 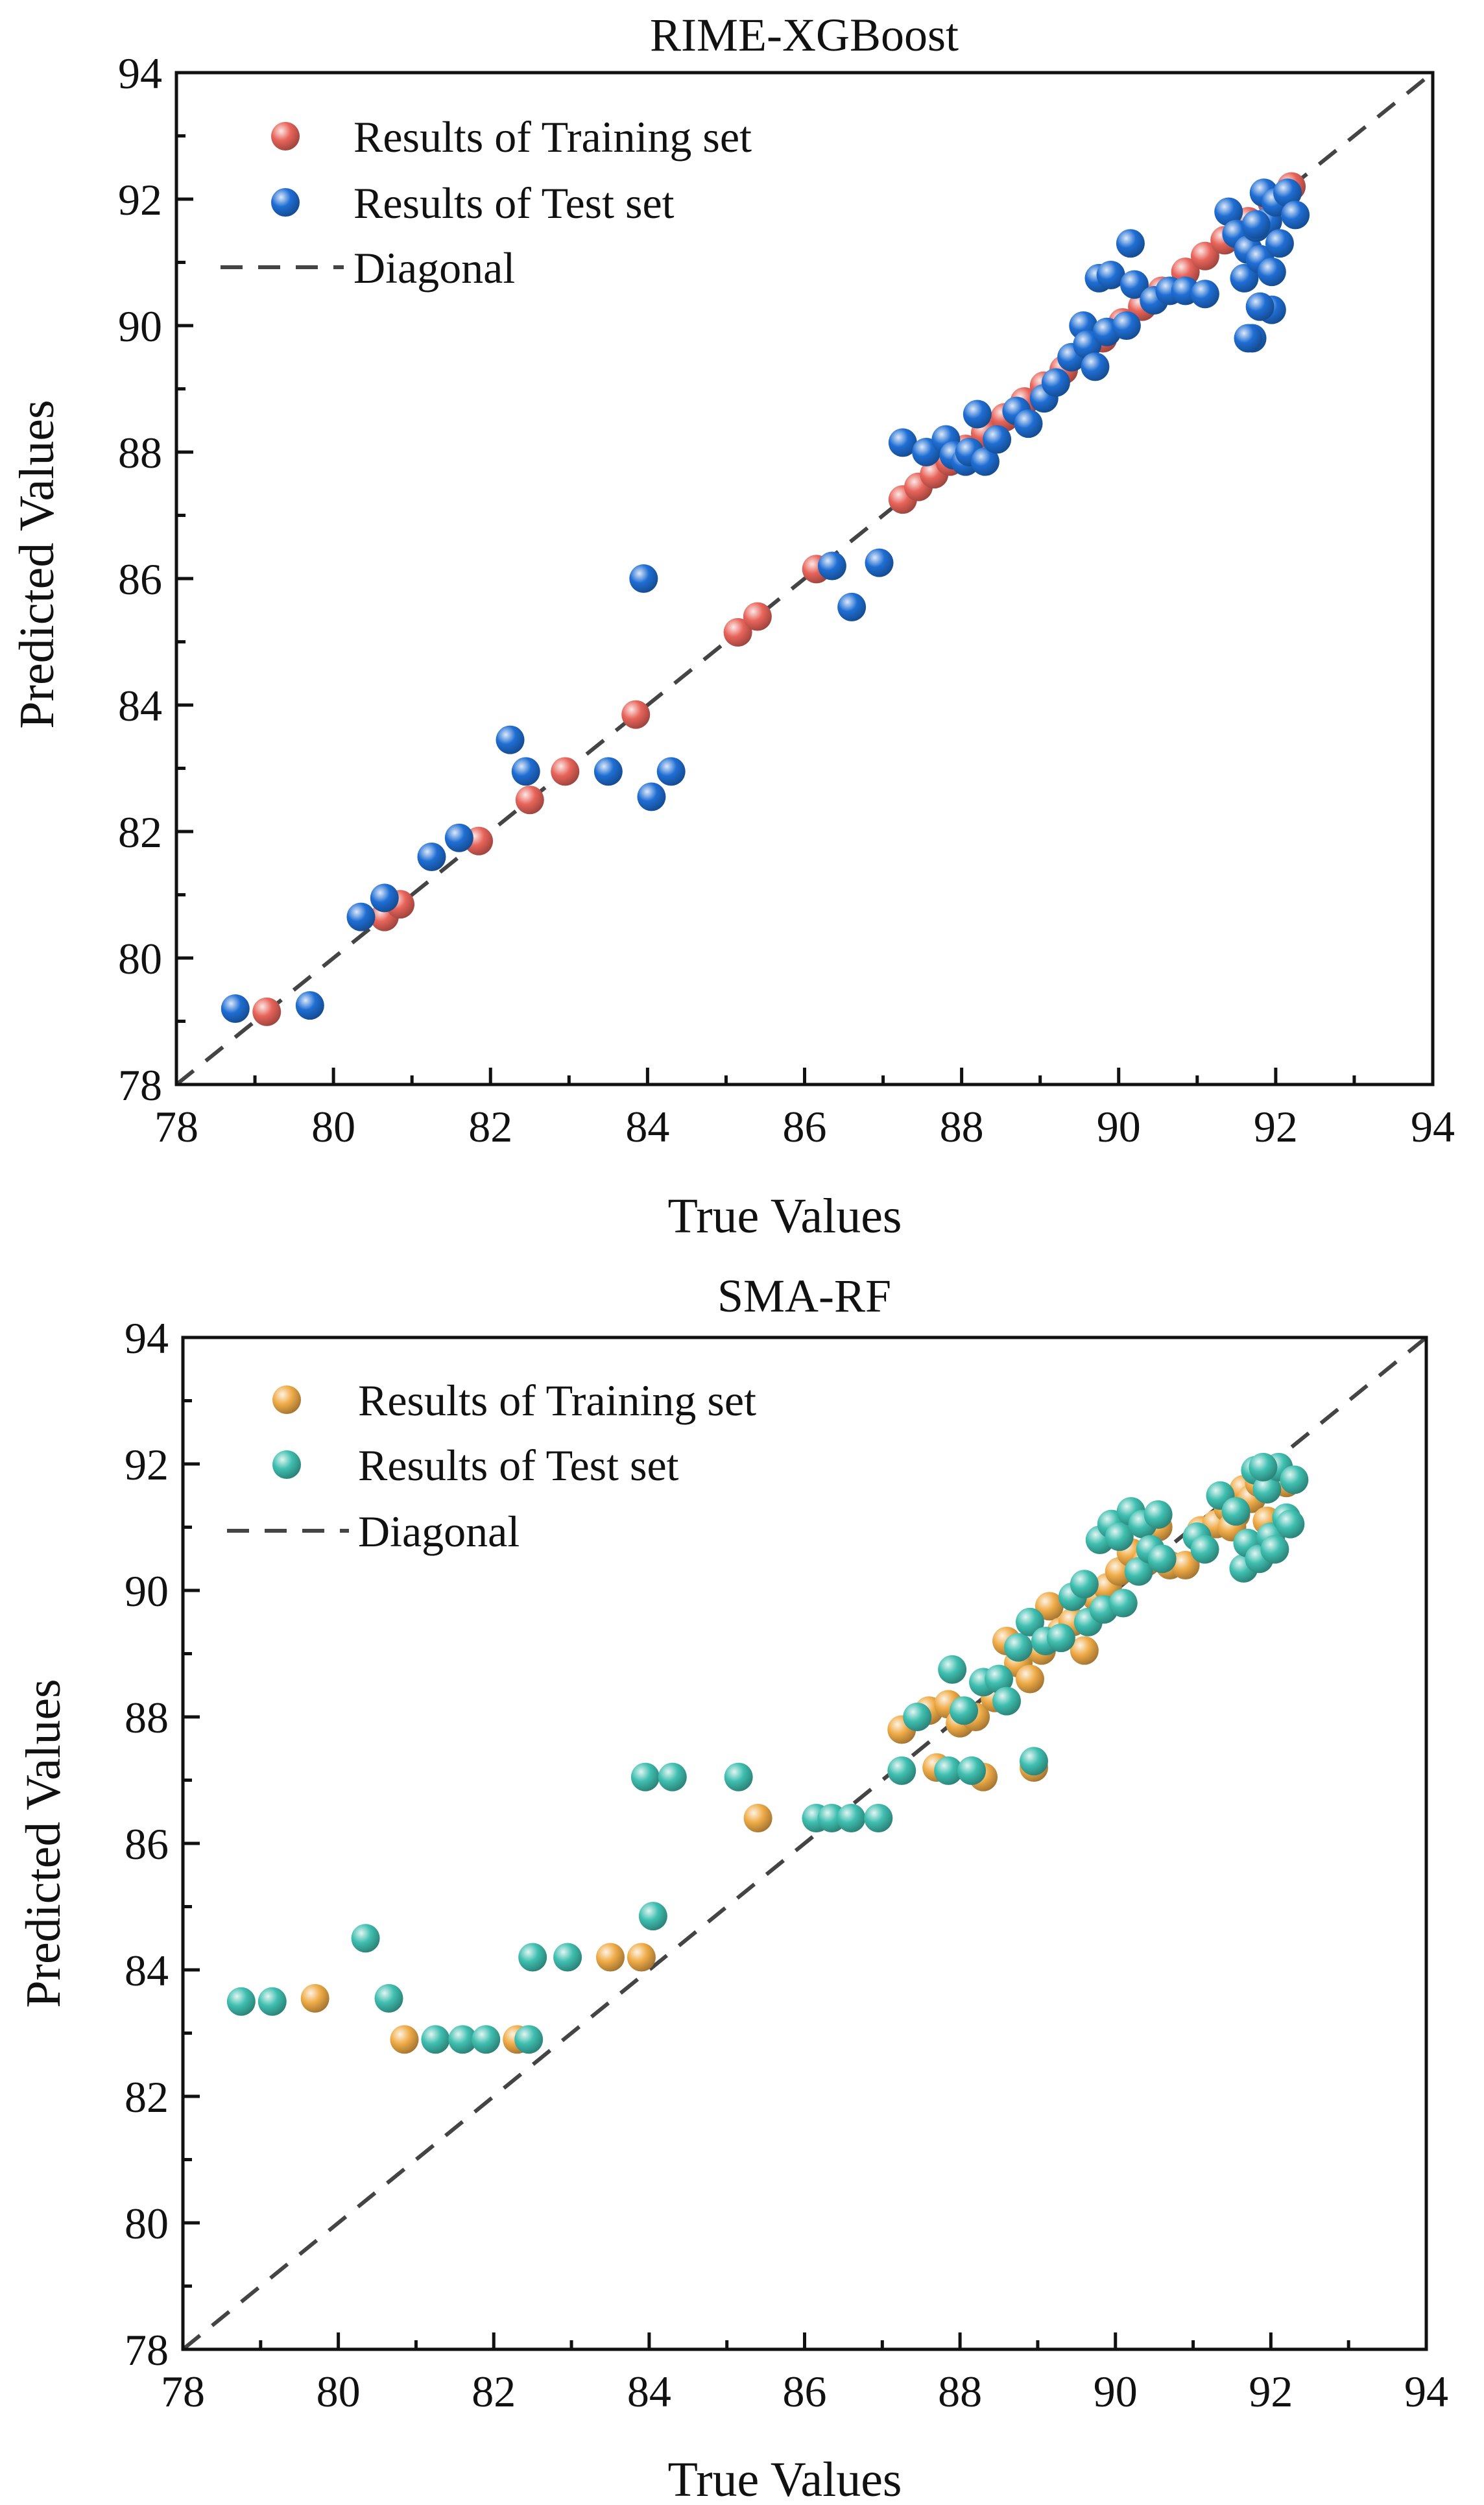 What do you see at coordinates (286, 202) in the screenshot?
I see `legend-marker-test` at bounding box center [286, 202].